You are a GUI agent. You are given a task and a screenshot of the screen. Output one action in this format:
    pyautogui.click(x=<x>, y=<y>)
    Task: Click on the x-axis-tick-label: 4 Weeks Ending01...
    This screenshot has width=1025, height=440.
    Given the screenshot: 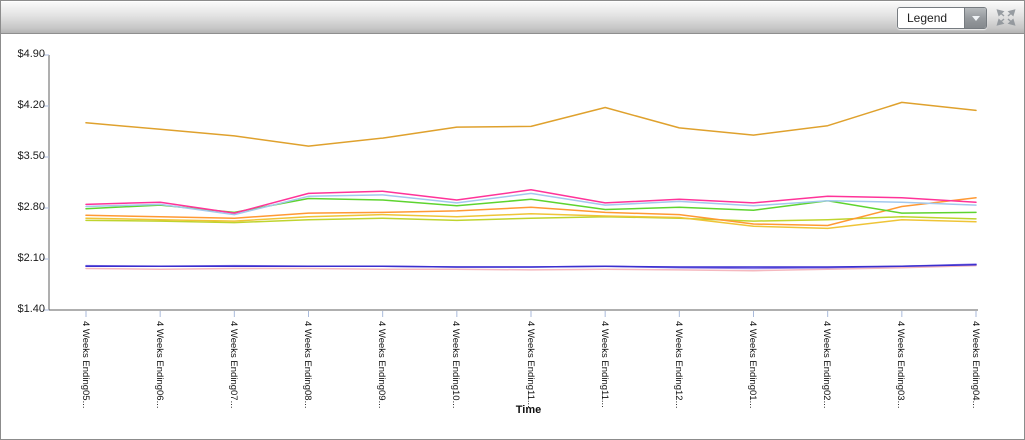 What is the action you would take?
    pyautogui.click(x=752, y=365)
    